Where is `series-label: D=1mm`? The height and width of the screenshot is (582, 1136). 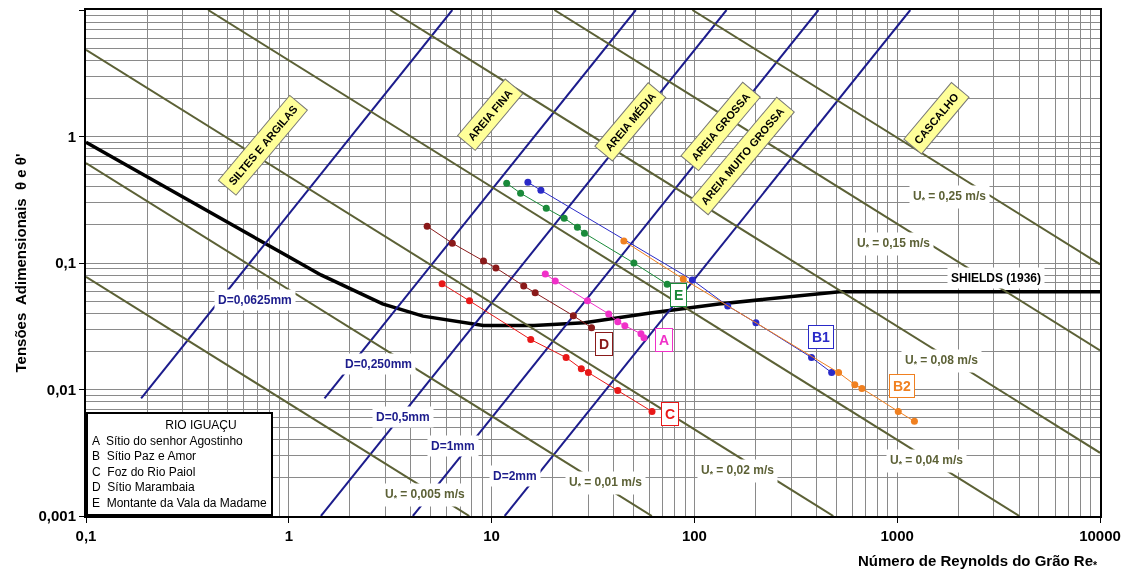
series-label: D=1mm is located at coordinates (453, 446).